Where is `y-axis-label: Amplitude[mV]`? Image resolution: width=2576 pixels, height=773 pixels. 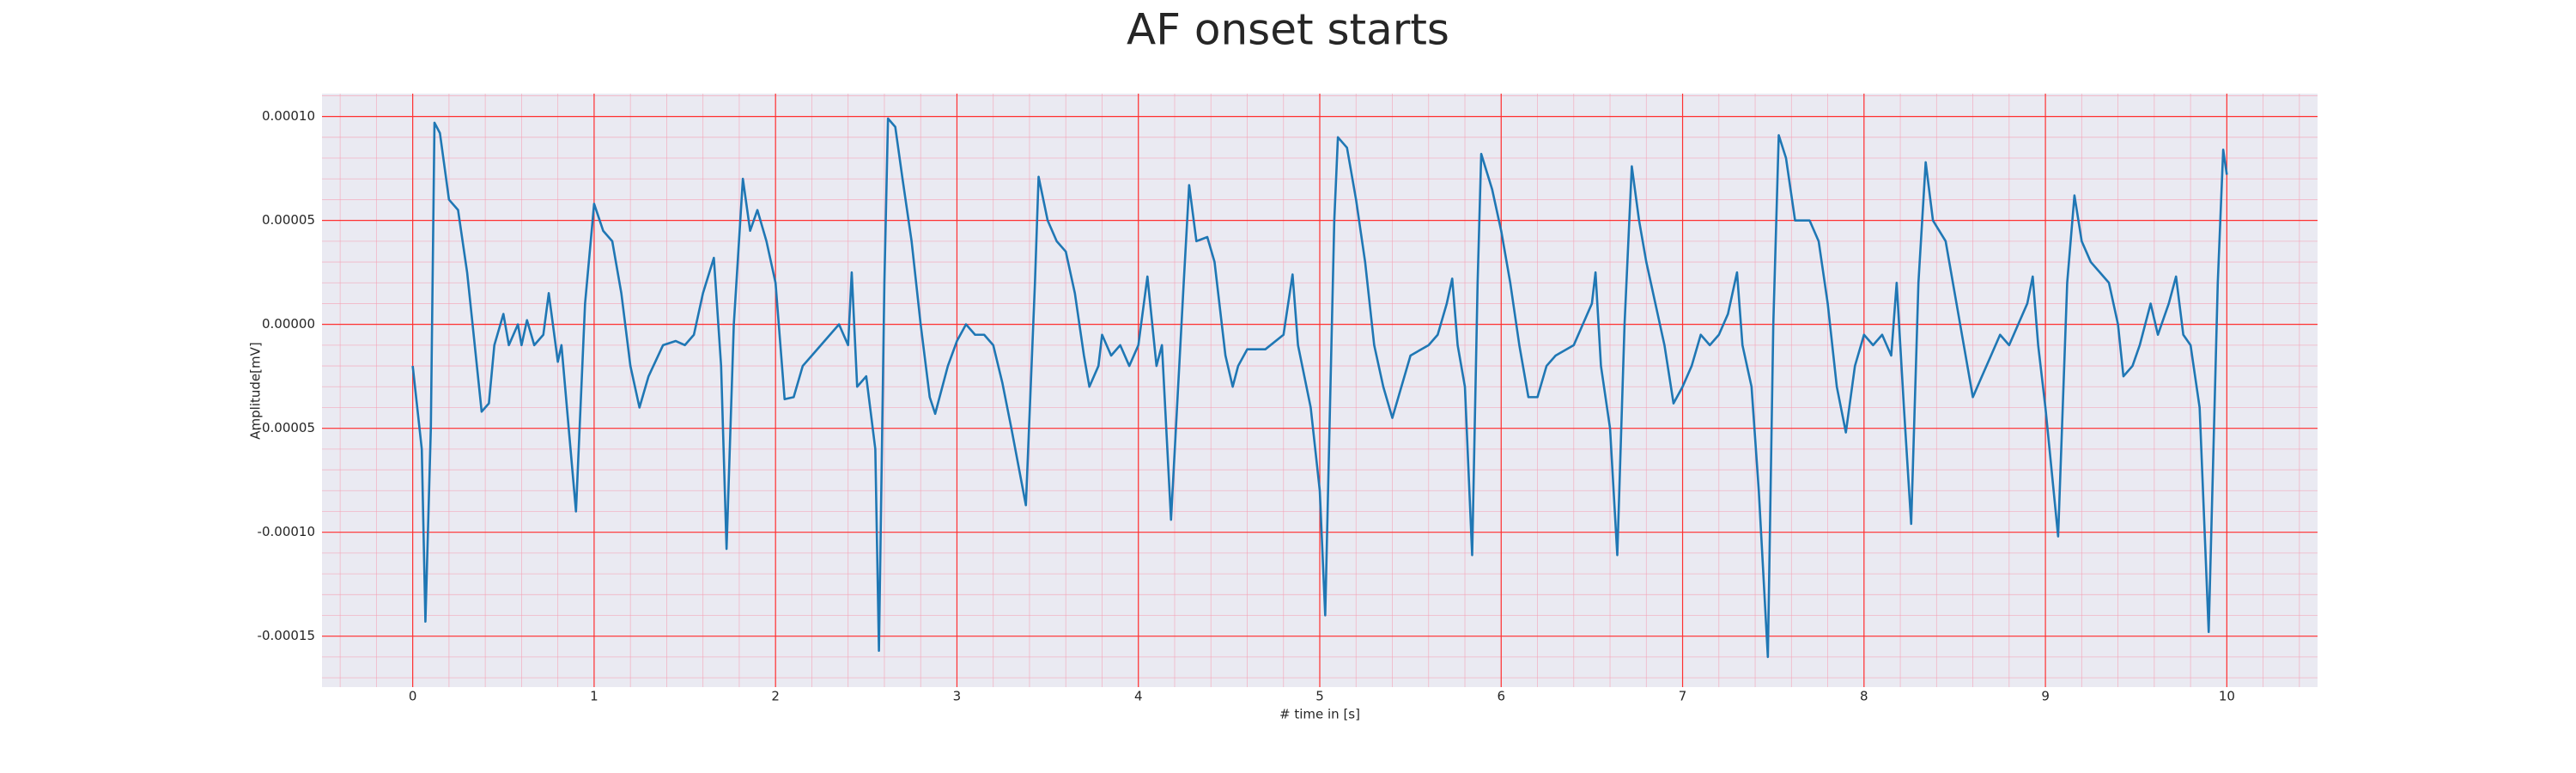 y-axis-label: Amplitude[mV] is located at coordinates (256, 390).